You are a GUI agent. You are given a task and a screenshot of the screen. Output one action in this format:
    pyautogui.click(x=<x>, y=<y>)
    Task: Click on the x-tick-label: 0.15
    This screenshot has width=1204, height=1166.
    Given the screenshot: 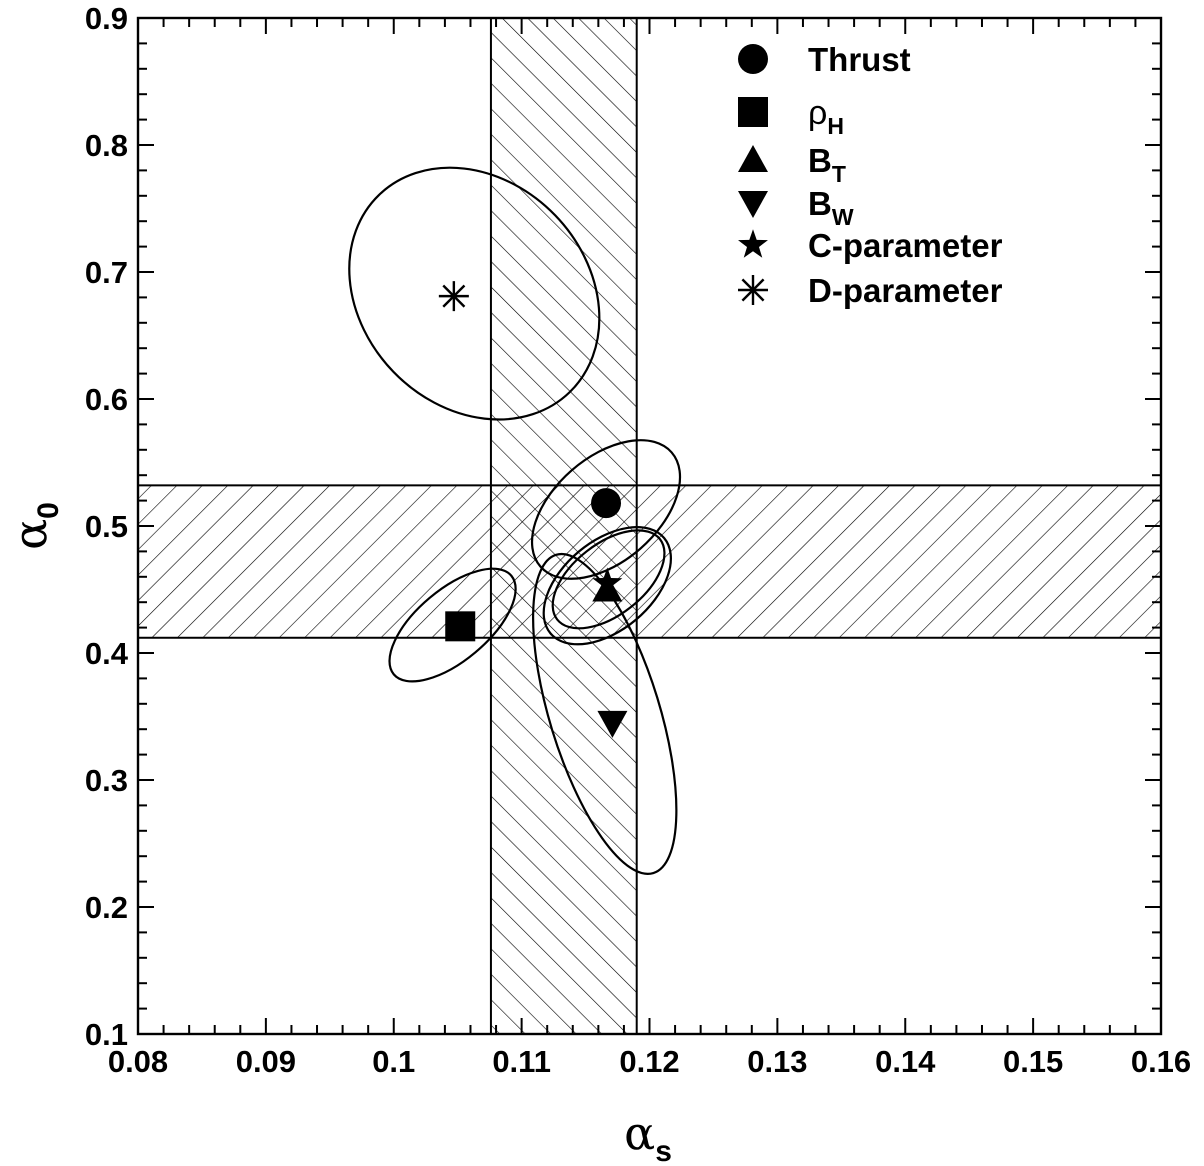 What is the action you would take?
    pyautogui.click(x=1033, y=1061)
    